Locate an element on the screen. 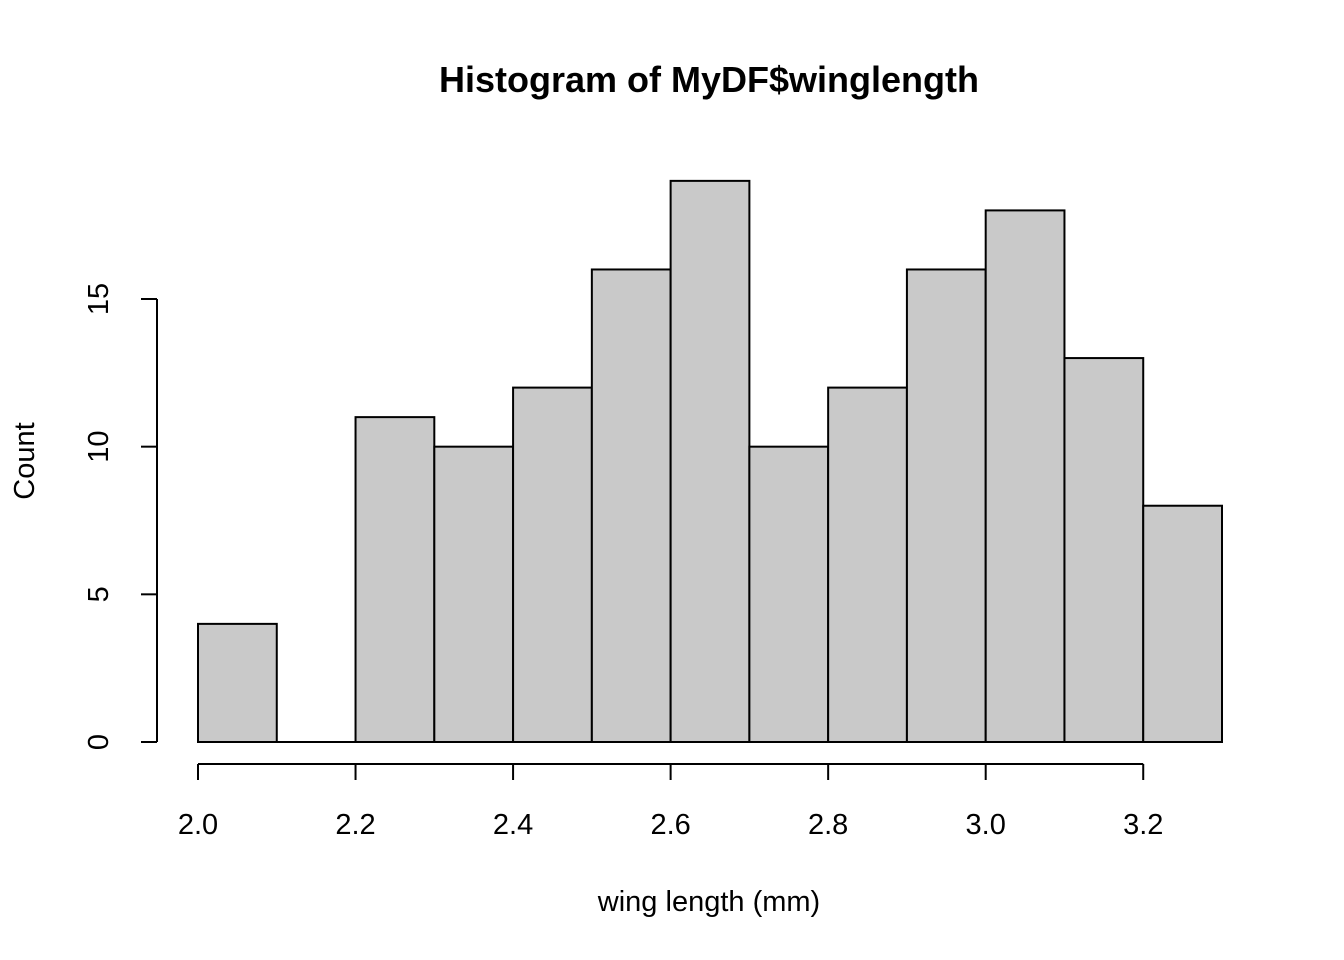 This screenshot has width=1344, height=960. y-tick-label: 5 is located at coordinates (99, 594).